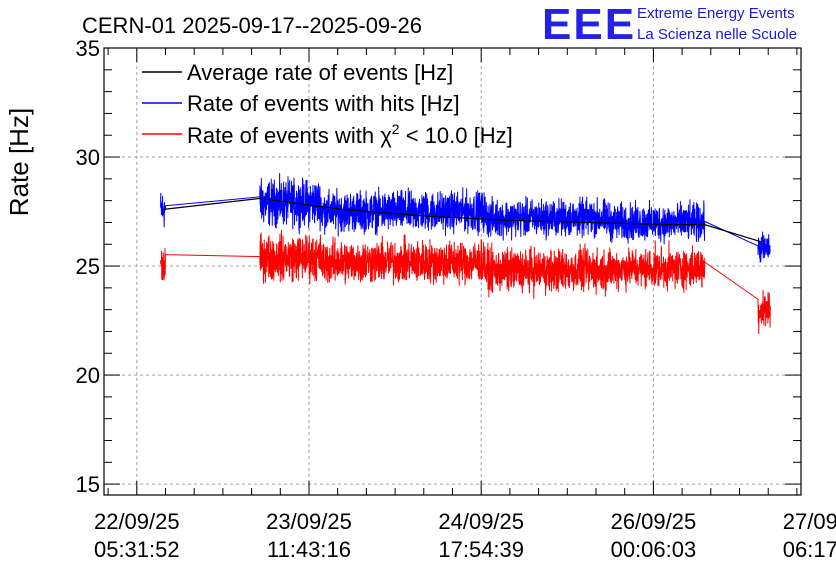 The height and width of the screenshot is (572, 836). Describe the element at coordinates (654, 521) in the screenshot. I see `x-tick-label-date: 26/09/25` at that location.